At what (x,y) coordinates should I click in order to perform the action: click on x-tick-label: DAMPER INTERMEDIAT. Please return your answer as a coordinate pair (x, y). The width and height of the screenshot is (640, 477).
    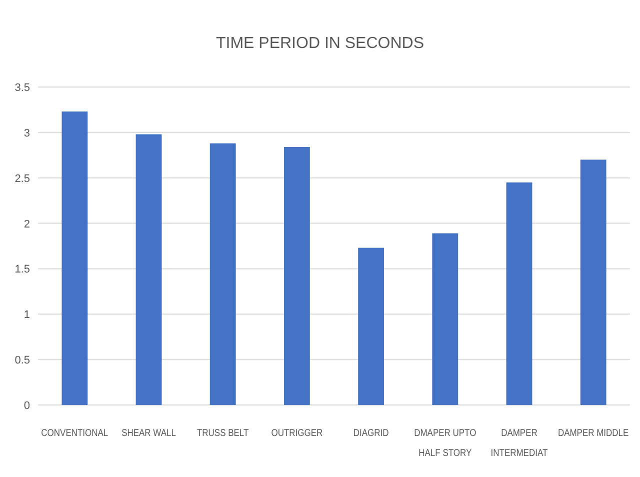
    Looking at the image, I should click on (519, 442).